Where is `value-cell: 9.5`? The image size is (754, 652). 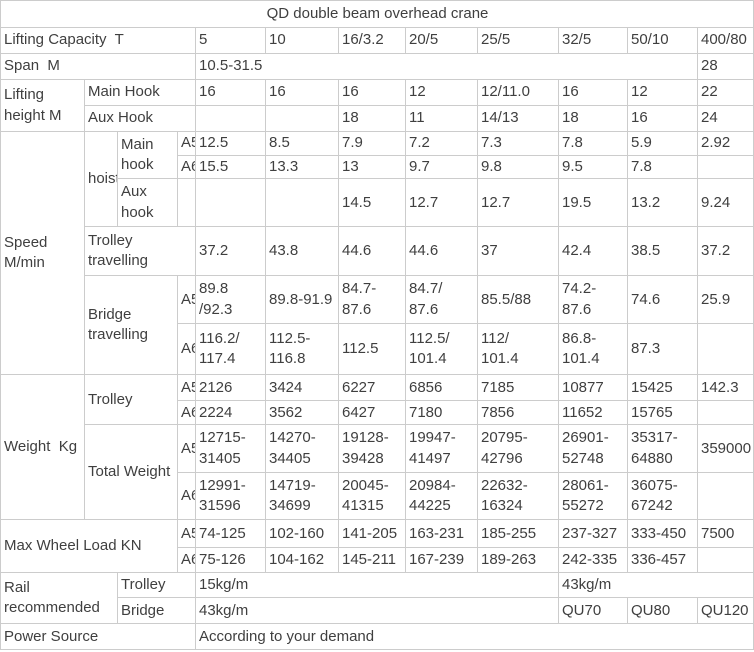
value-cell: 9.5 is located at coordinates (593, 167).